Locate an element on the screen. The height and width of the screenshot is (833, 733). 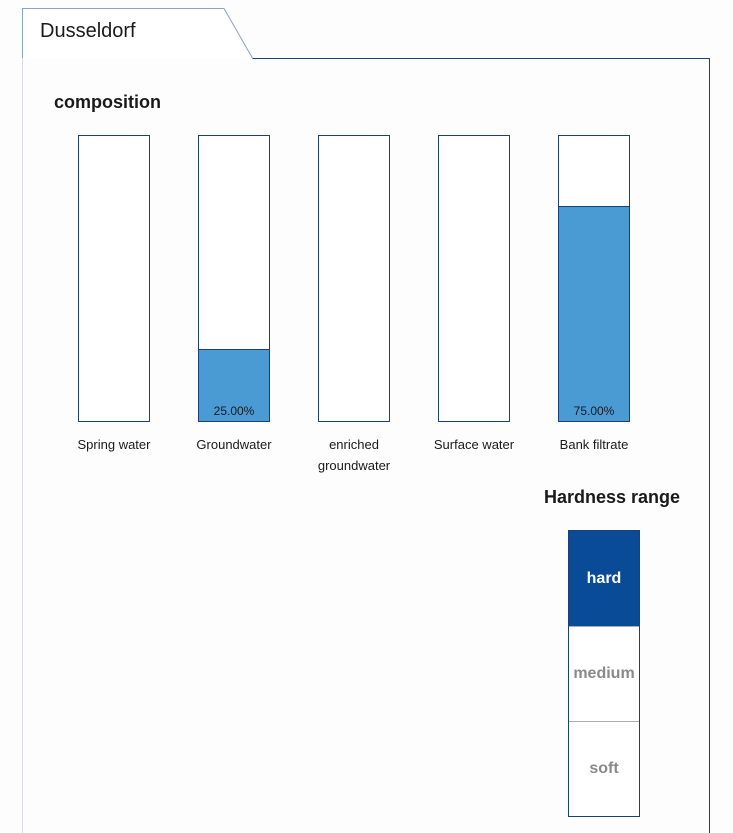
tab-dusseldorf: Dusseldorf is located at coordinates (138, 34).